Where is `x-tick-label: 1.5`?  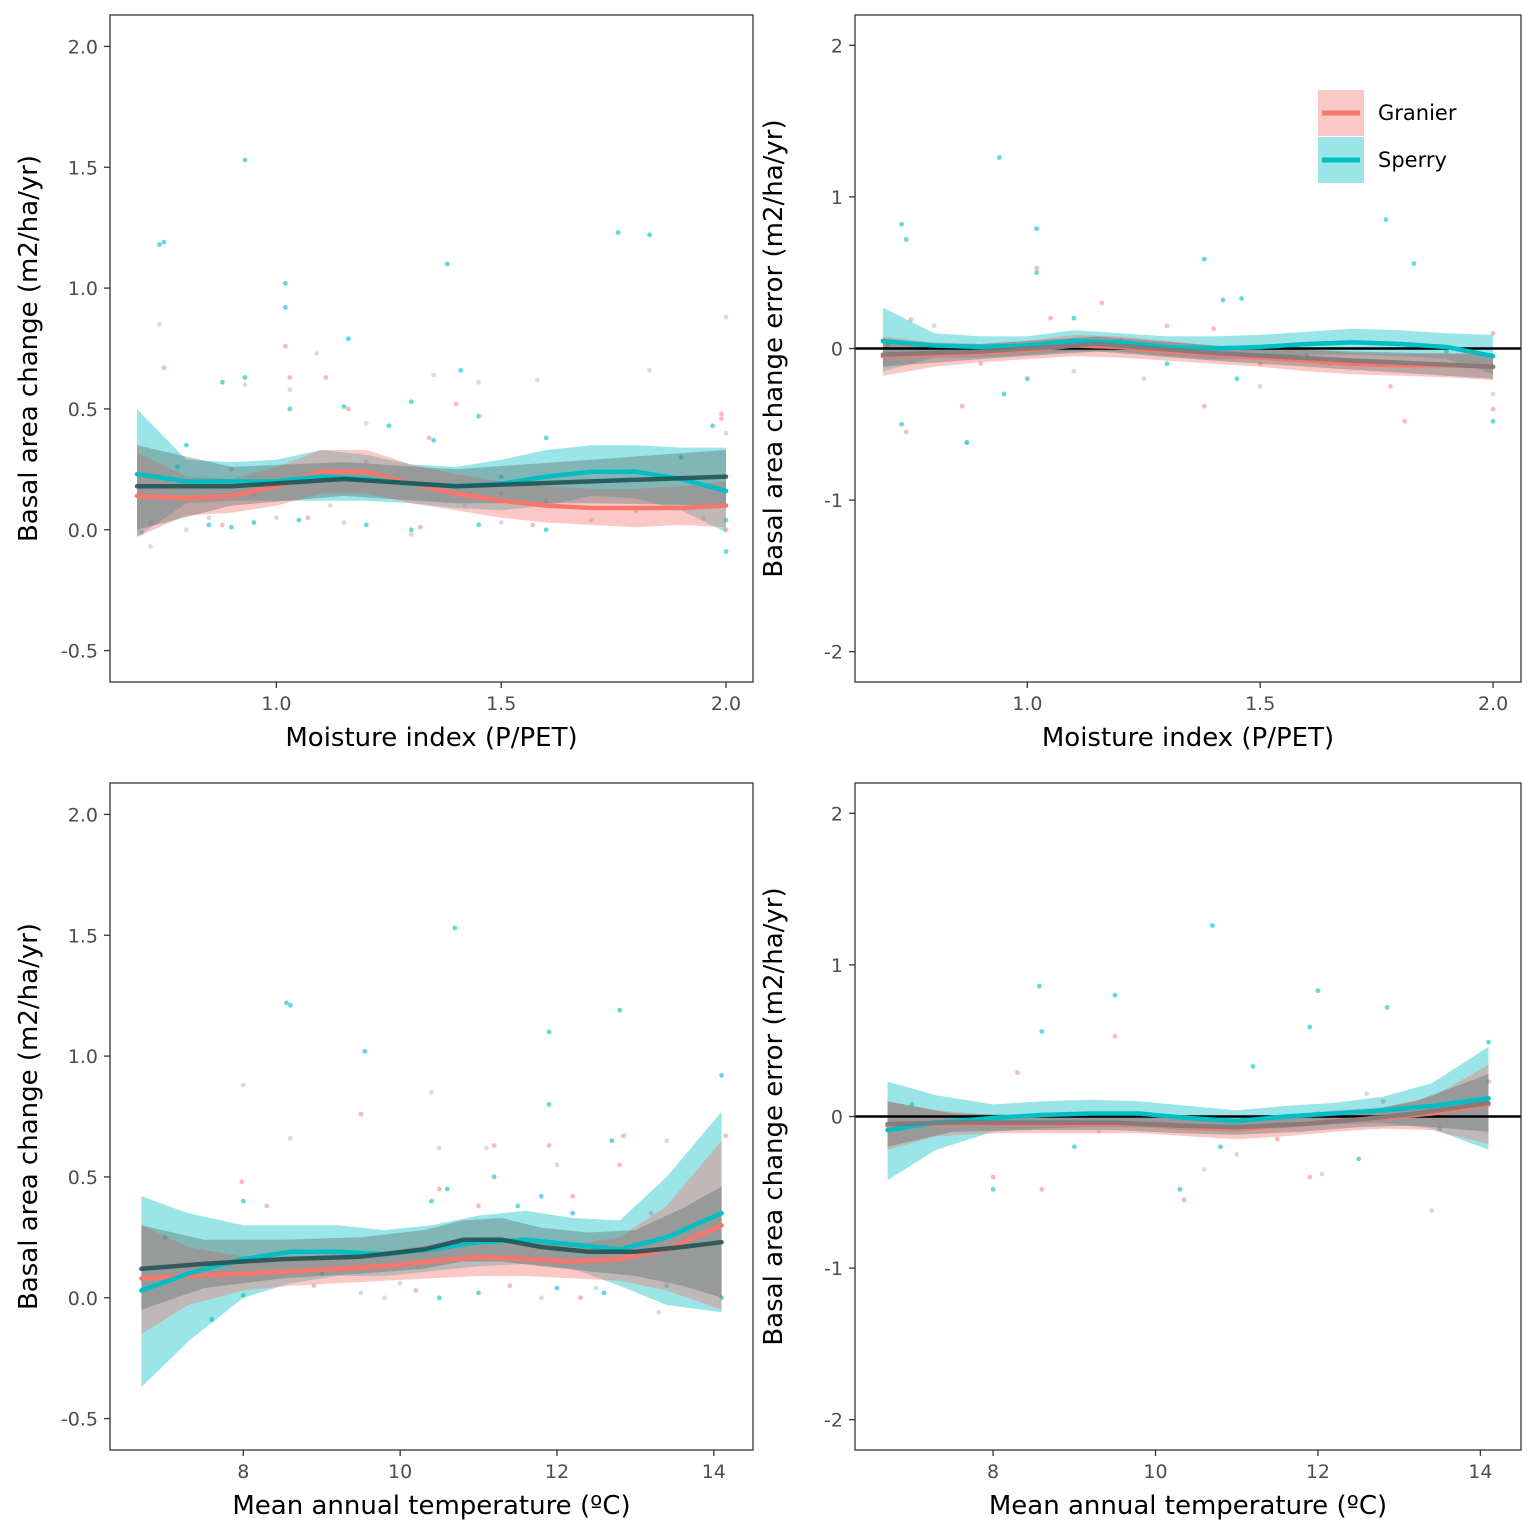 x-tick-label: 1.5 is located at coordinates (1260, 704).